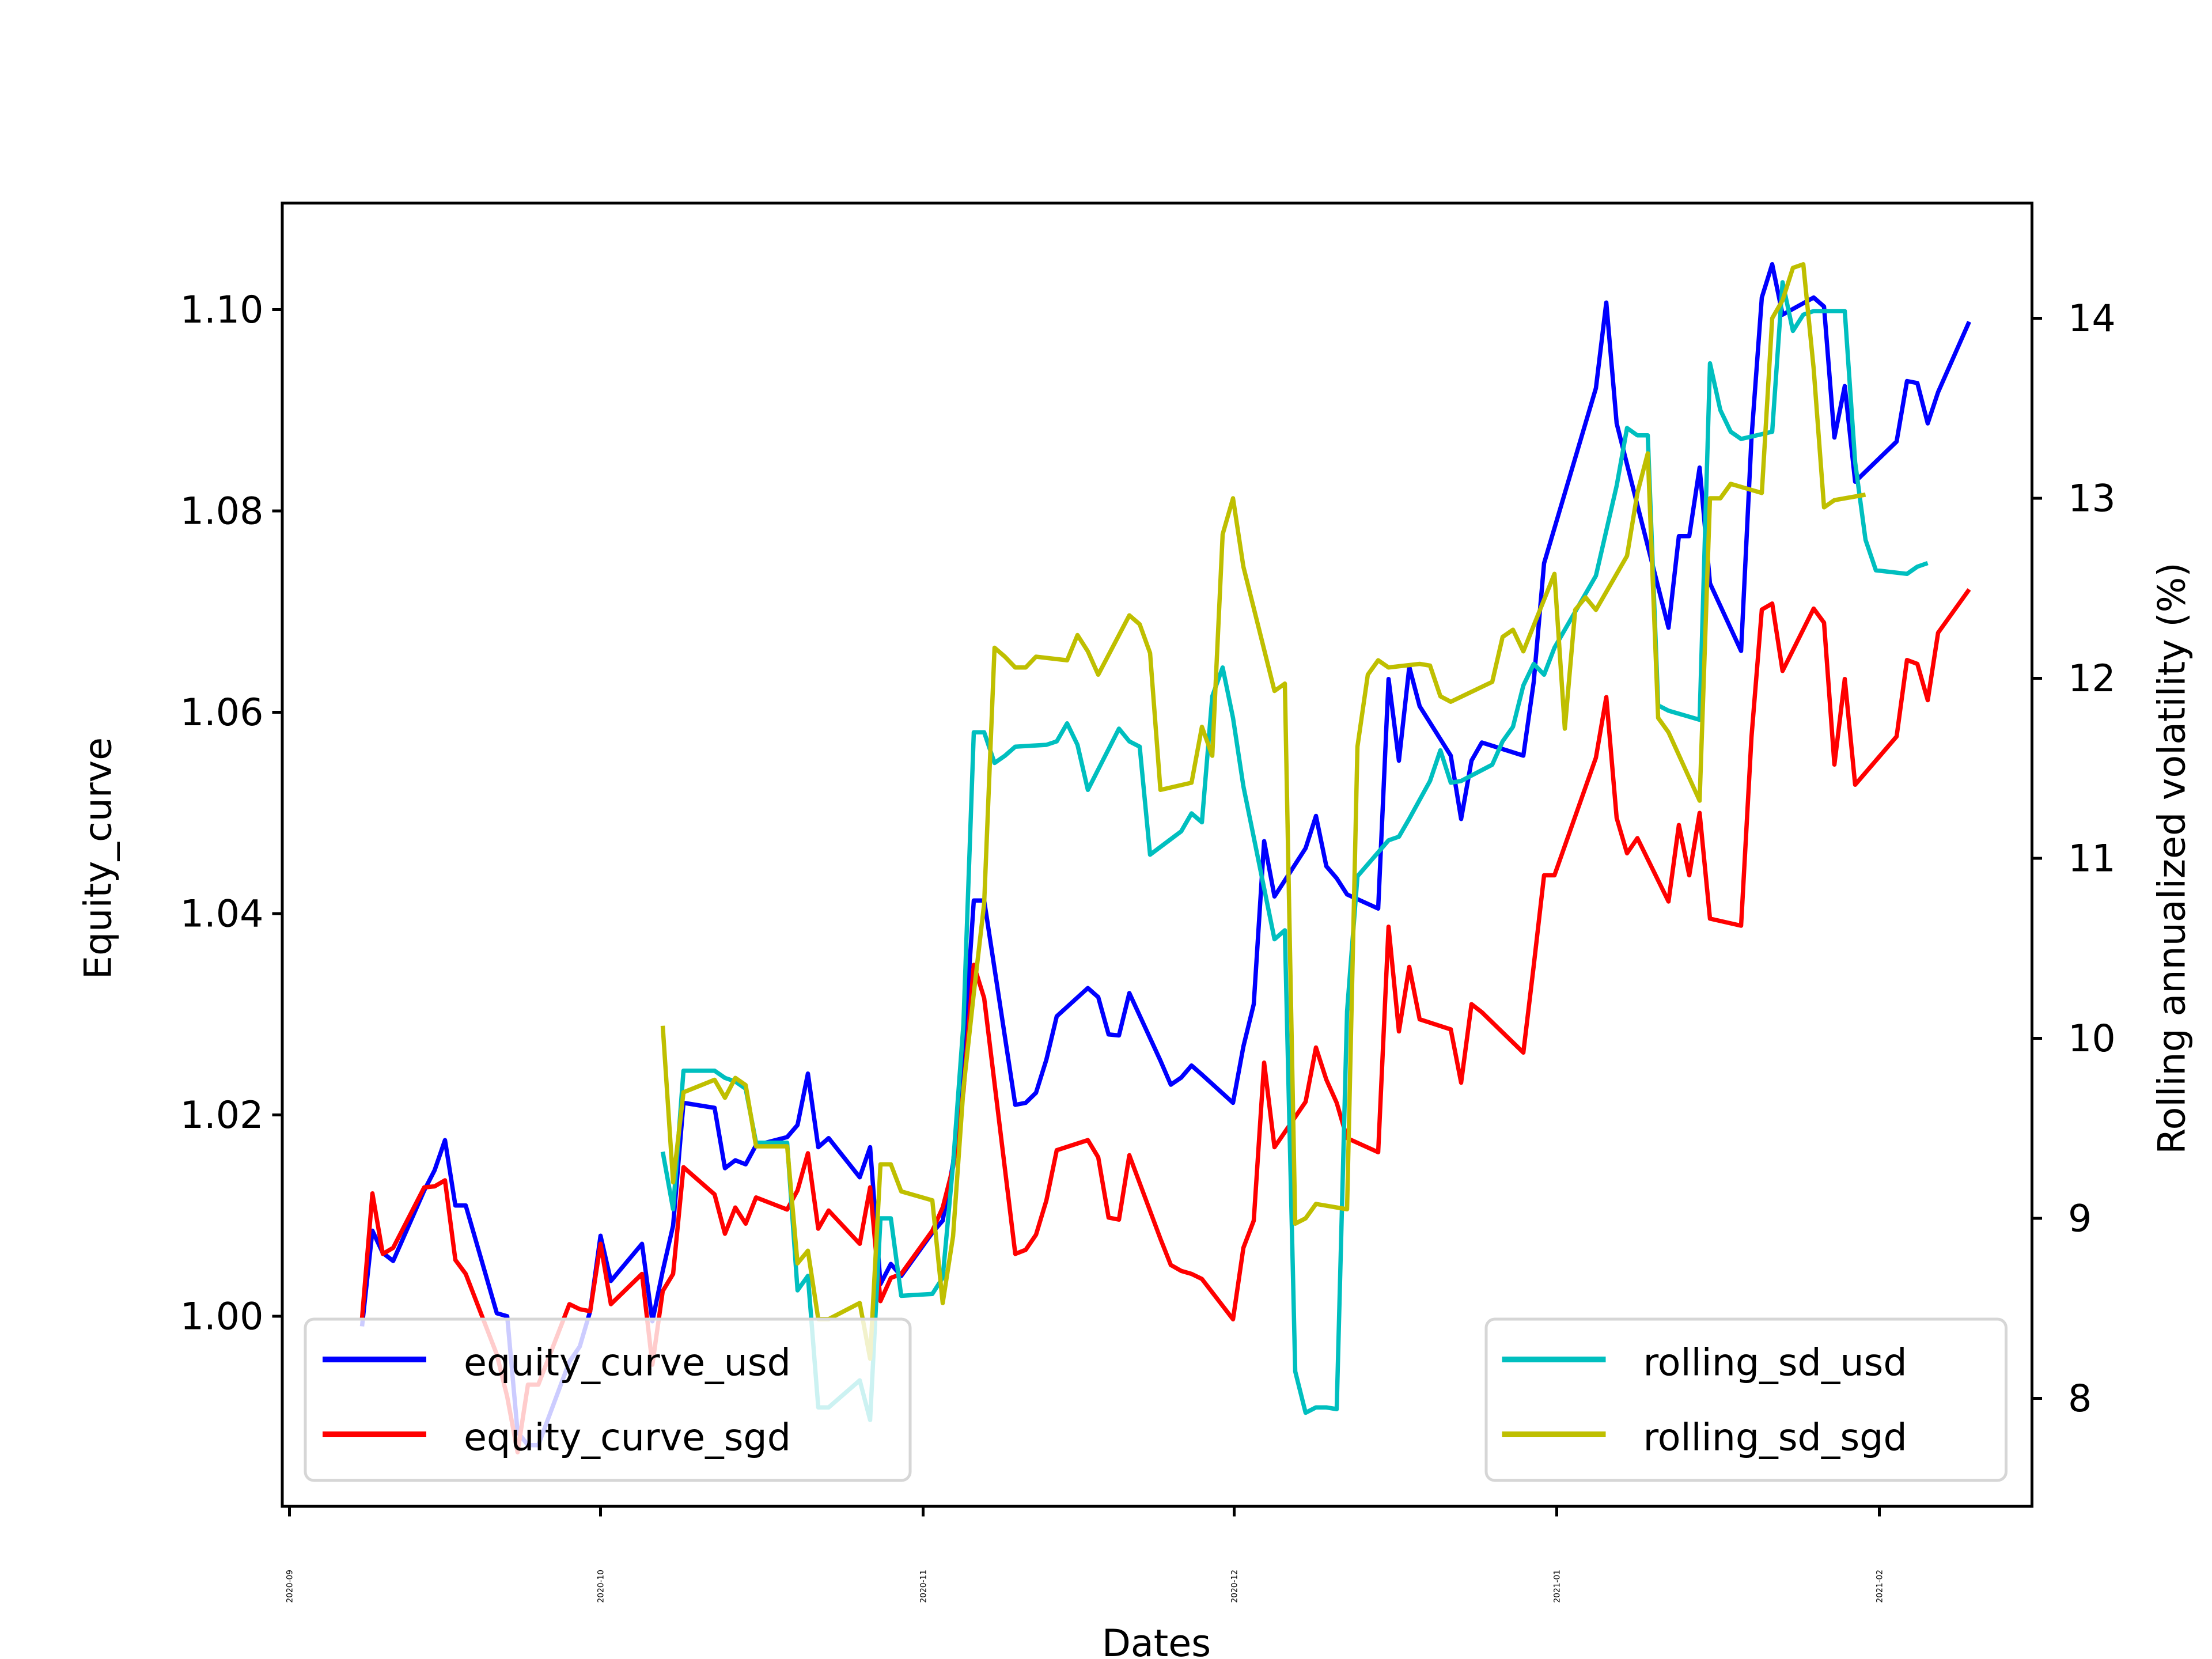  Describe the element at coordinates (1880, 1586) in the screenshot. I see `x-tick-label: 2021-02` at that location.